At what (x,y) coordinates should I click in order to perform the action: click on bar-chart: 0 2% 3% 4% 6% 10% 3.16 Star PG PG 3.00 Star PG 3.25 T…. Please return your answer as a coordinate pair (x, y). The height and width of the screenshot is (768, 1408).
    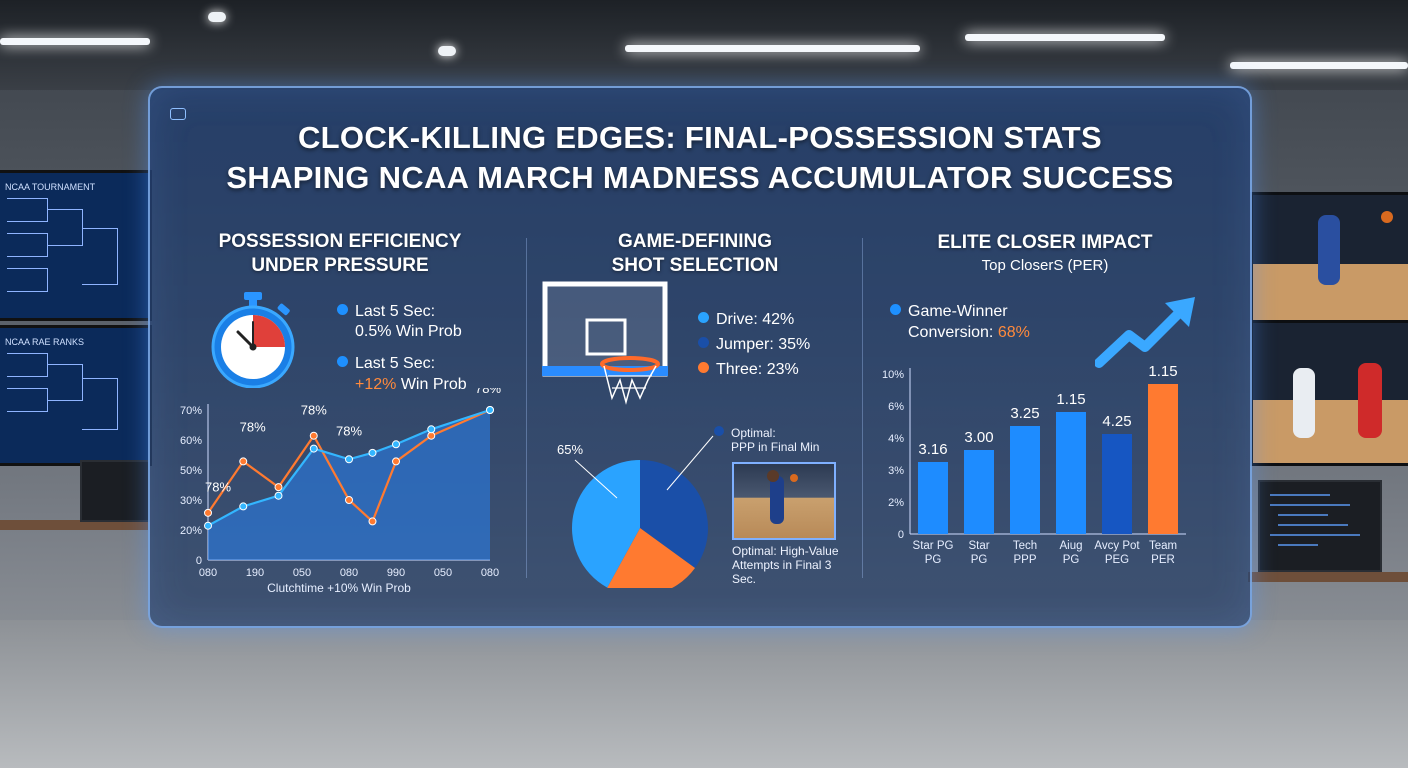
    Looking at the image, I should click on (1034, 464).